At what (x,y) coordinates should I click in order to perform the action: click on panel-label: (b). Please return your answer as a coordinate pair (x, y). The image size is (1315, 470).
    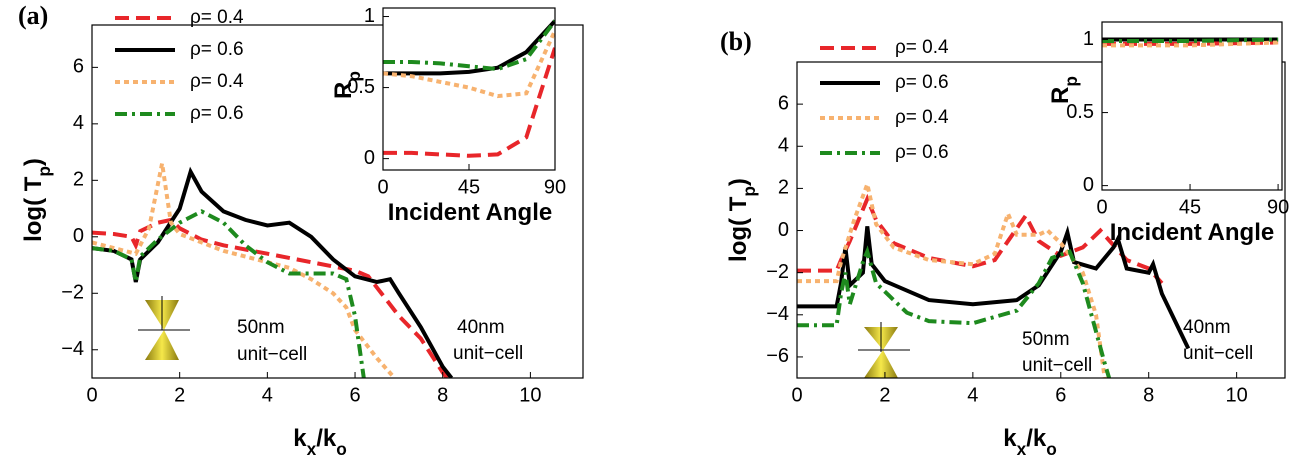
    Looking at the image, I should click on (736, 41).